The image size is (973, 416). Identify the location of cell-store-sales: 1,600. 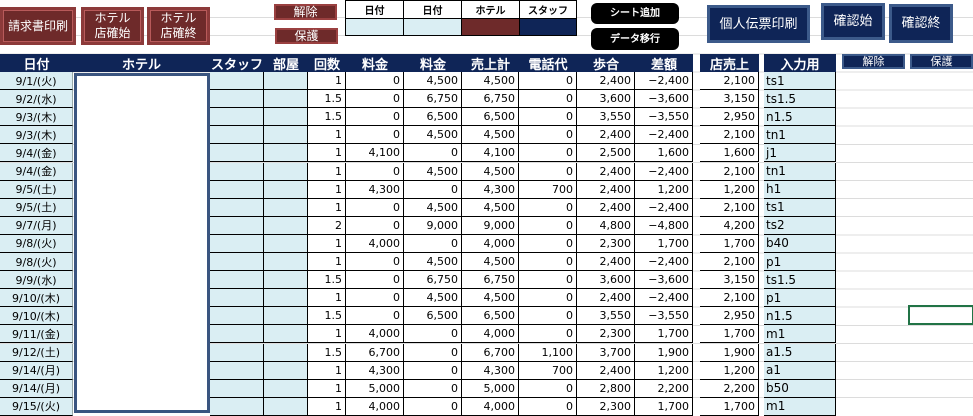
(729, 153).